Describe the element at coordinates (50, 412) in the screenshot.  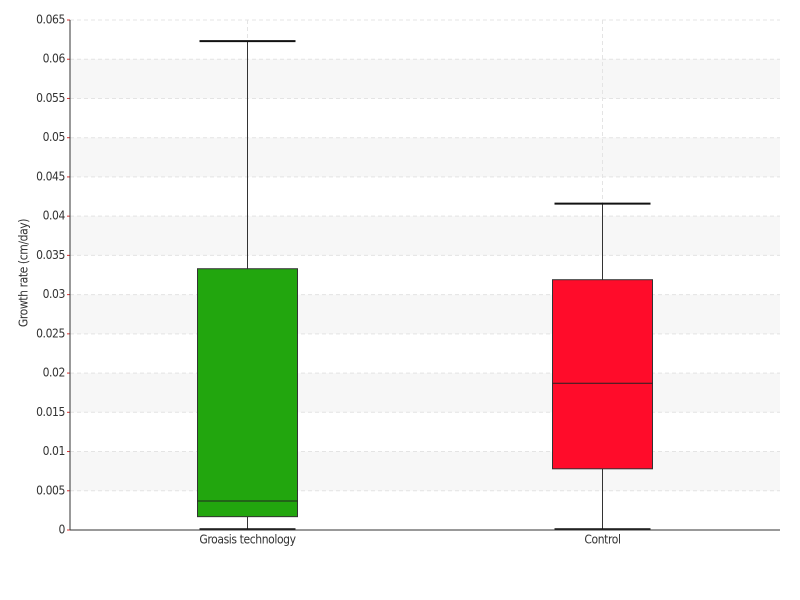
I see `y-tick-label: 0.015` at that location.